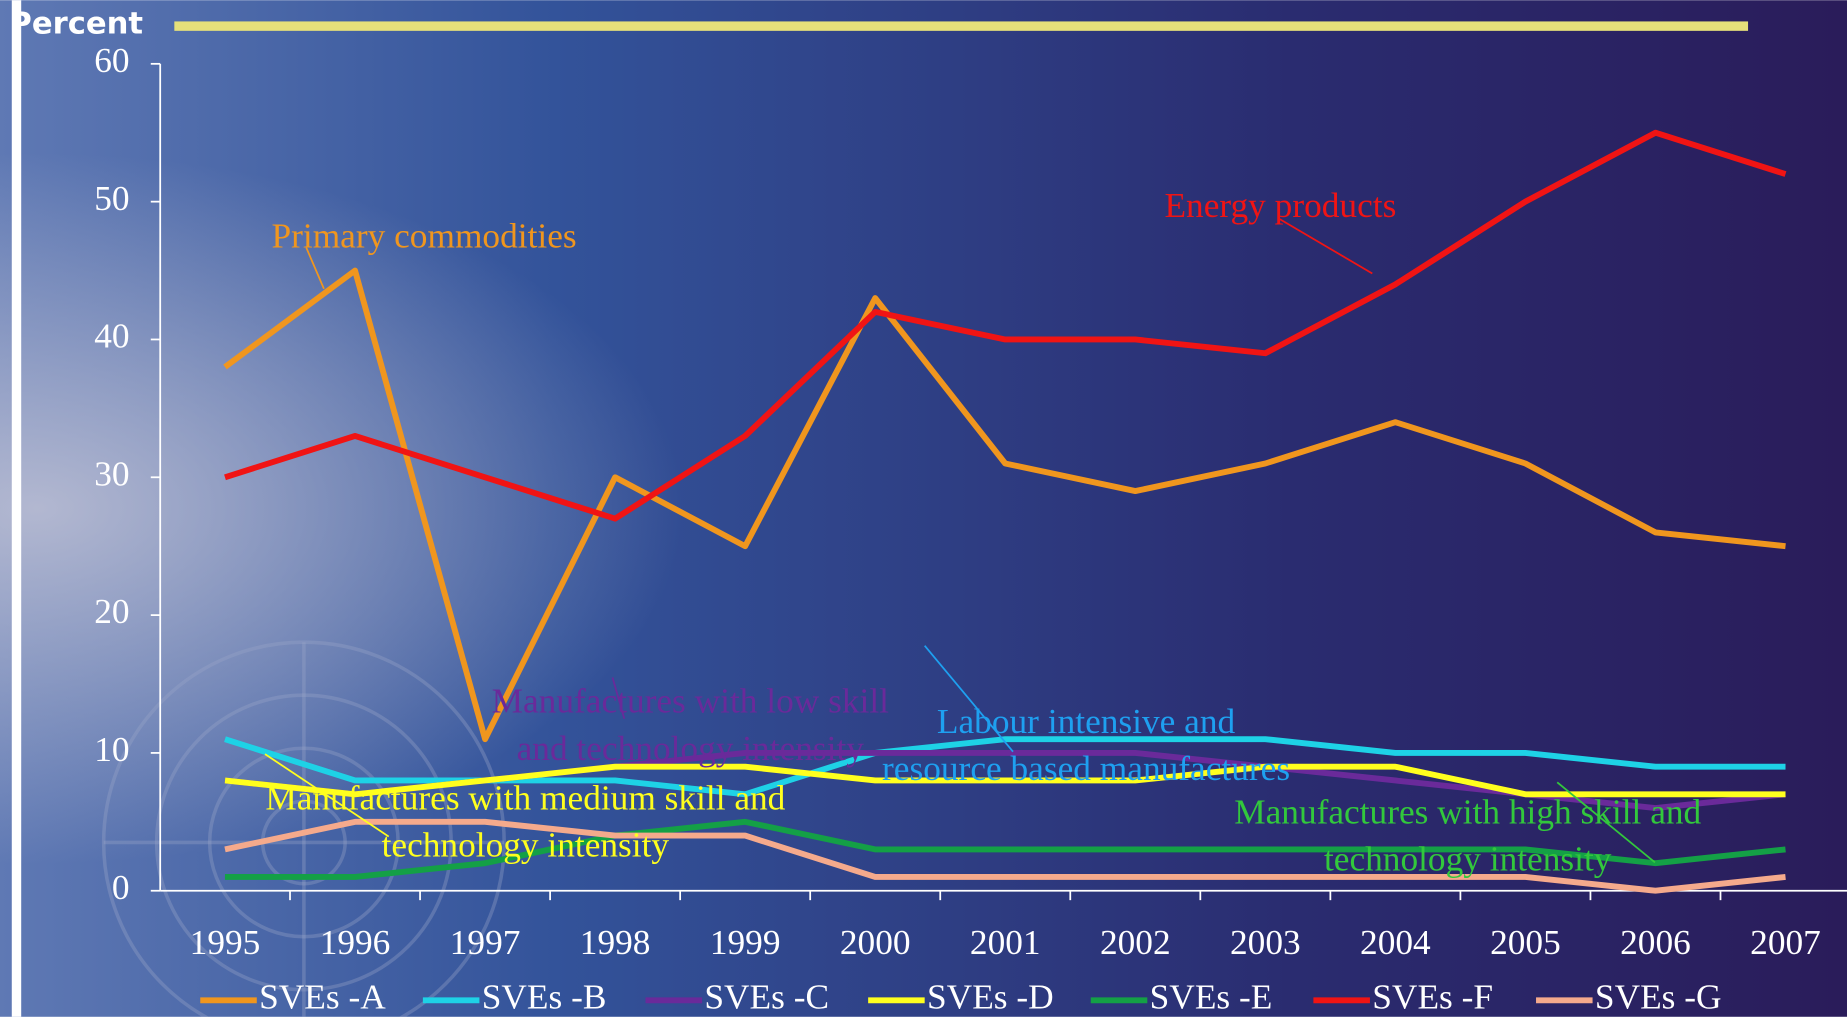  Describe the element at coordinates (1005, 942) in the screenshot. I see `x-tick-label: 2001` at that location.